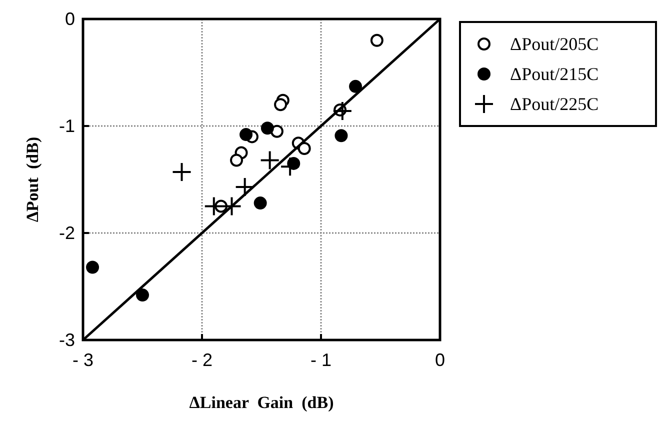  Describe the element at coordinates (261, 402) in the screenshot. I see `x-axis-title: ΔLinear Gain (dB)` at that location.